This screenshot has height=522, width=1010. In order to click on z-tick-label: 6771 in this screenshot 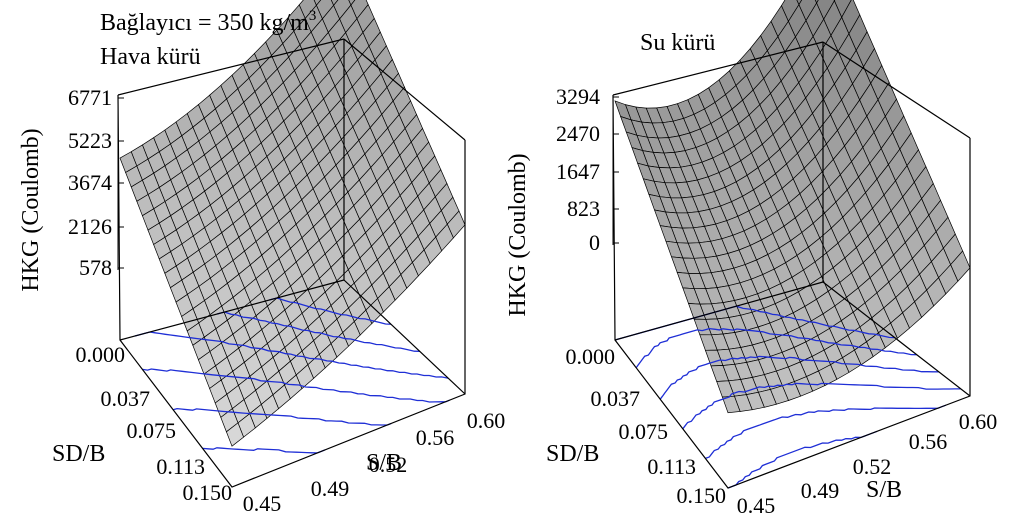, I will do `click(90, 97)`.